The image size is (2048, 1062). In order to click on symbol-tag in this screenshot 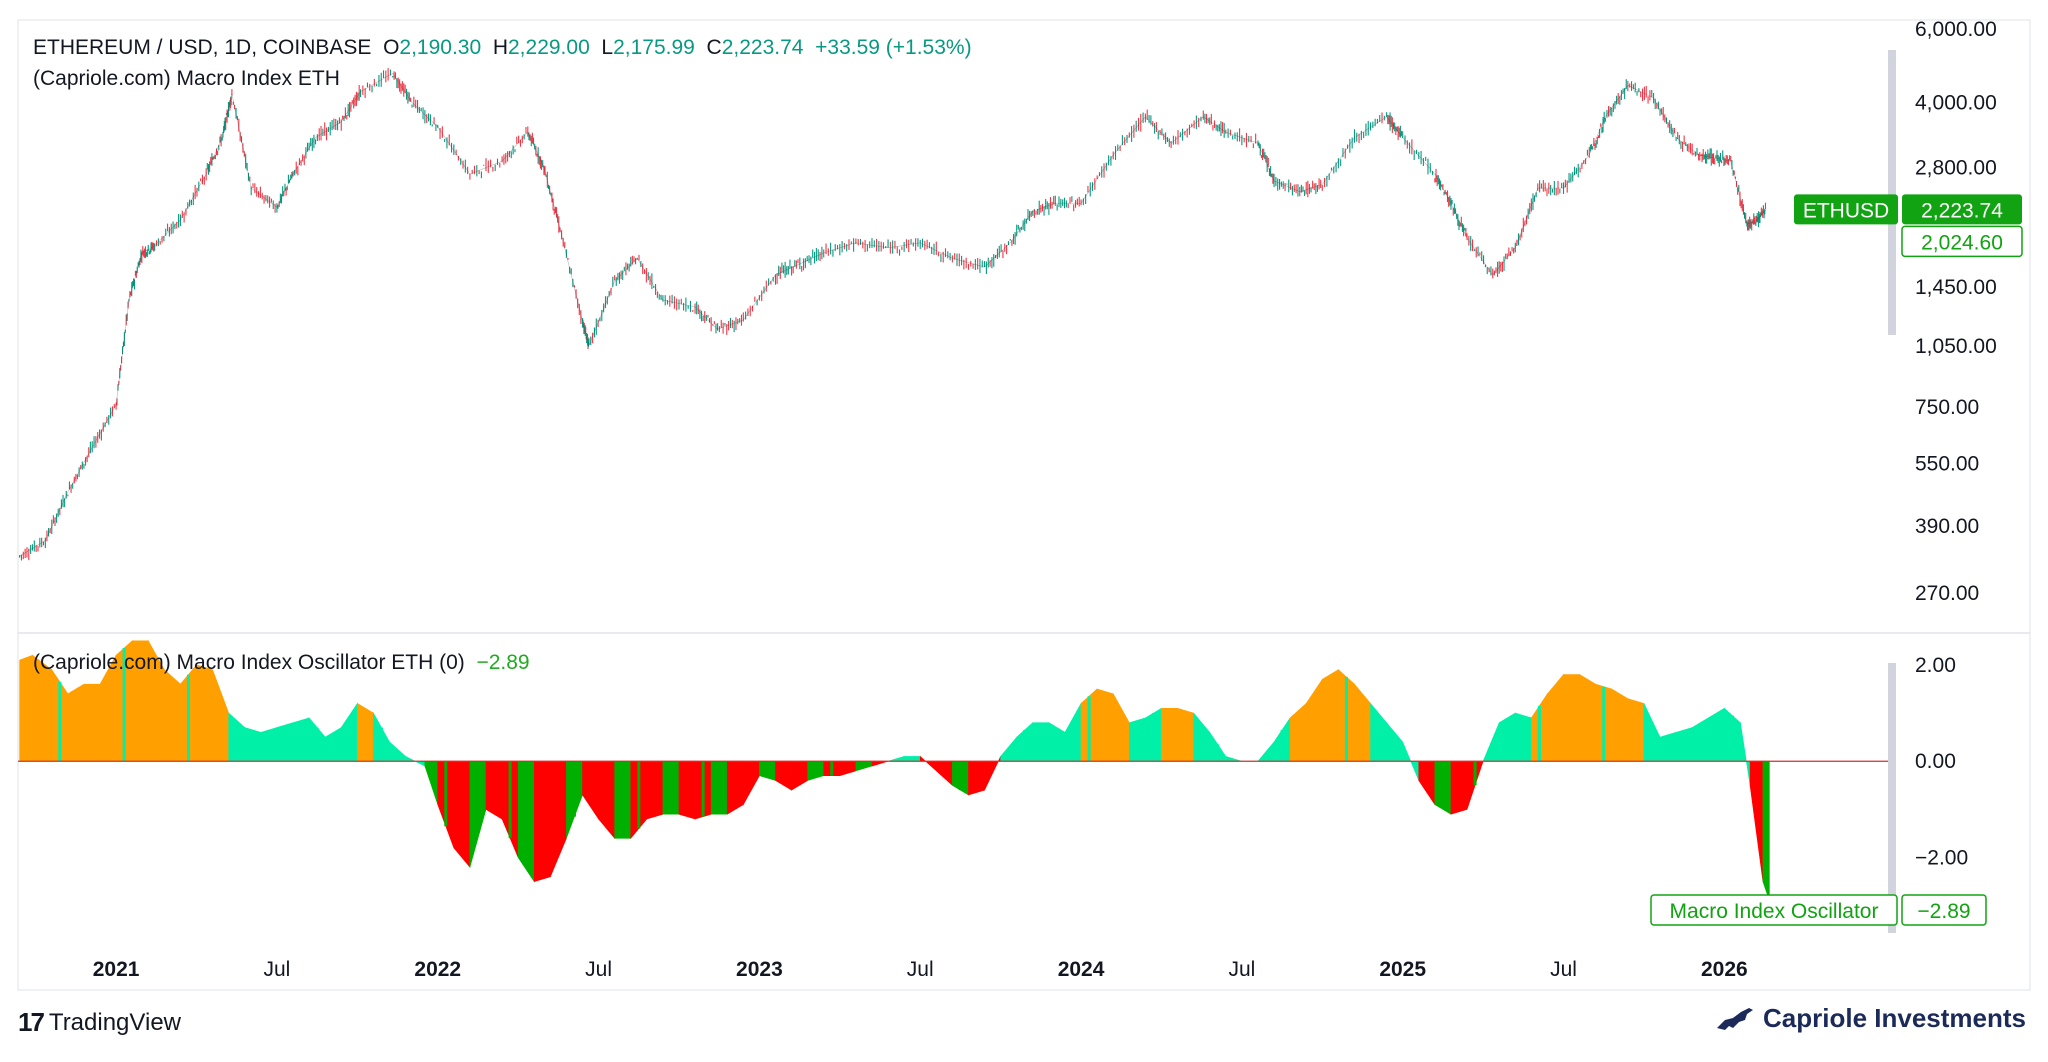, I will do `click(1846, 209)`.